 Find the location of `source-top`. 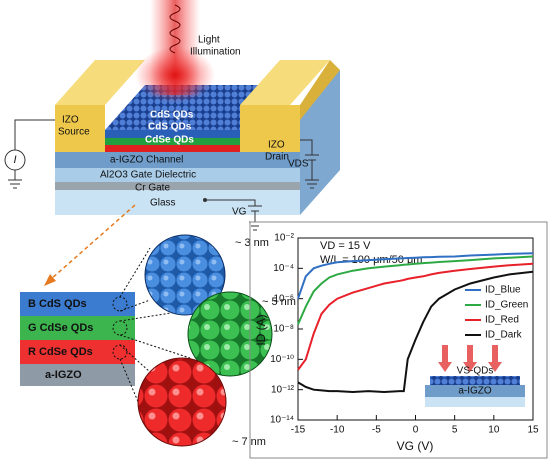

source-top is located at coordinates (100, 82).